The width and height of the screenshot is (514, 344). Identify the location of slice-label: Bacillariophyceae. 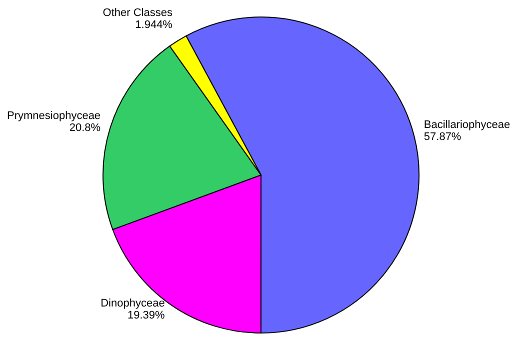
(467, 124).